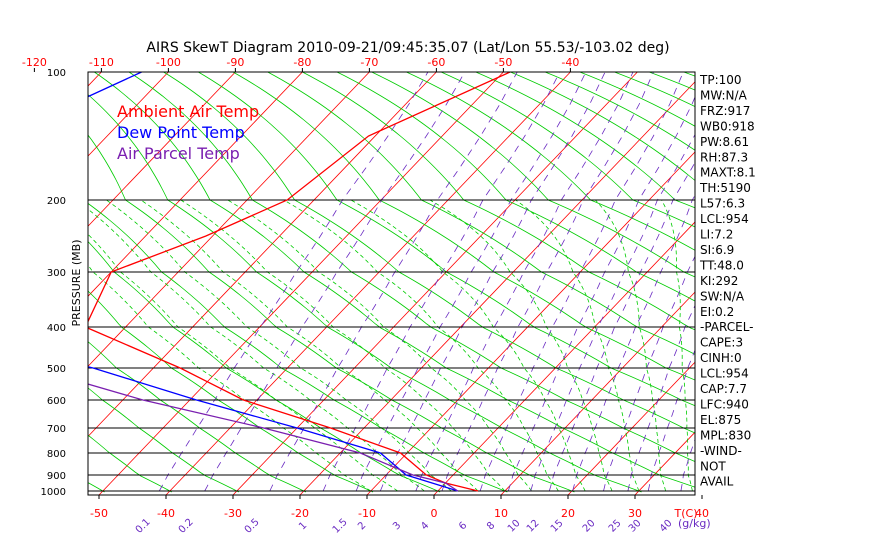 The image size is (870, 560). What do you see at coordinates (434, 513) in the screenshot?
I see `bottom-temp-tick-label: 0` at bounding box center [434, 513].